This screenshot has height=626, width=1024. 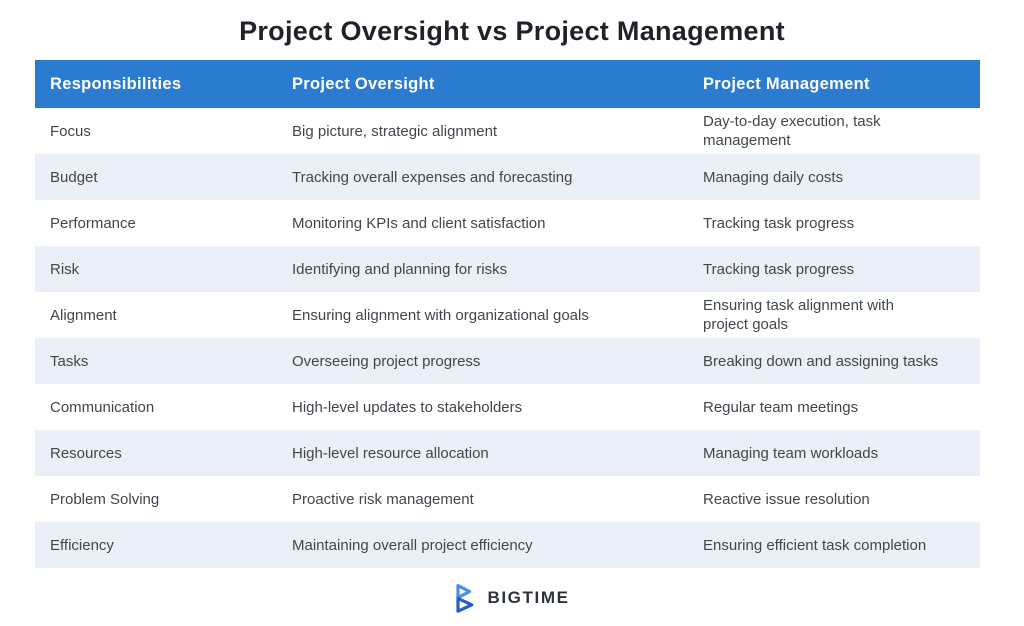 I want to click on logo-top-chevron, so click(x=464, y=592).